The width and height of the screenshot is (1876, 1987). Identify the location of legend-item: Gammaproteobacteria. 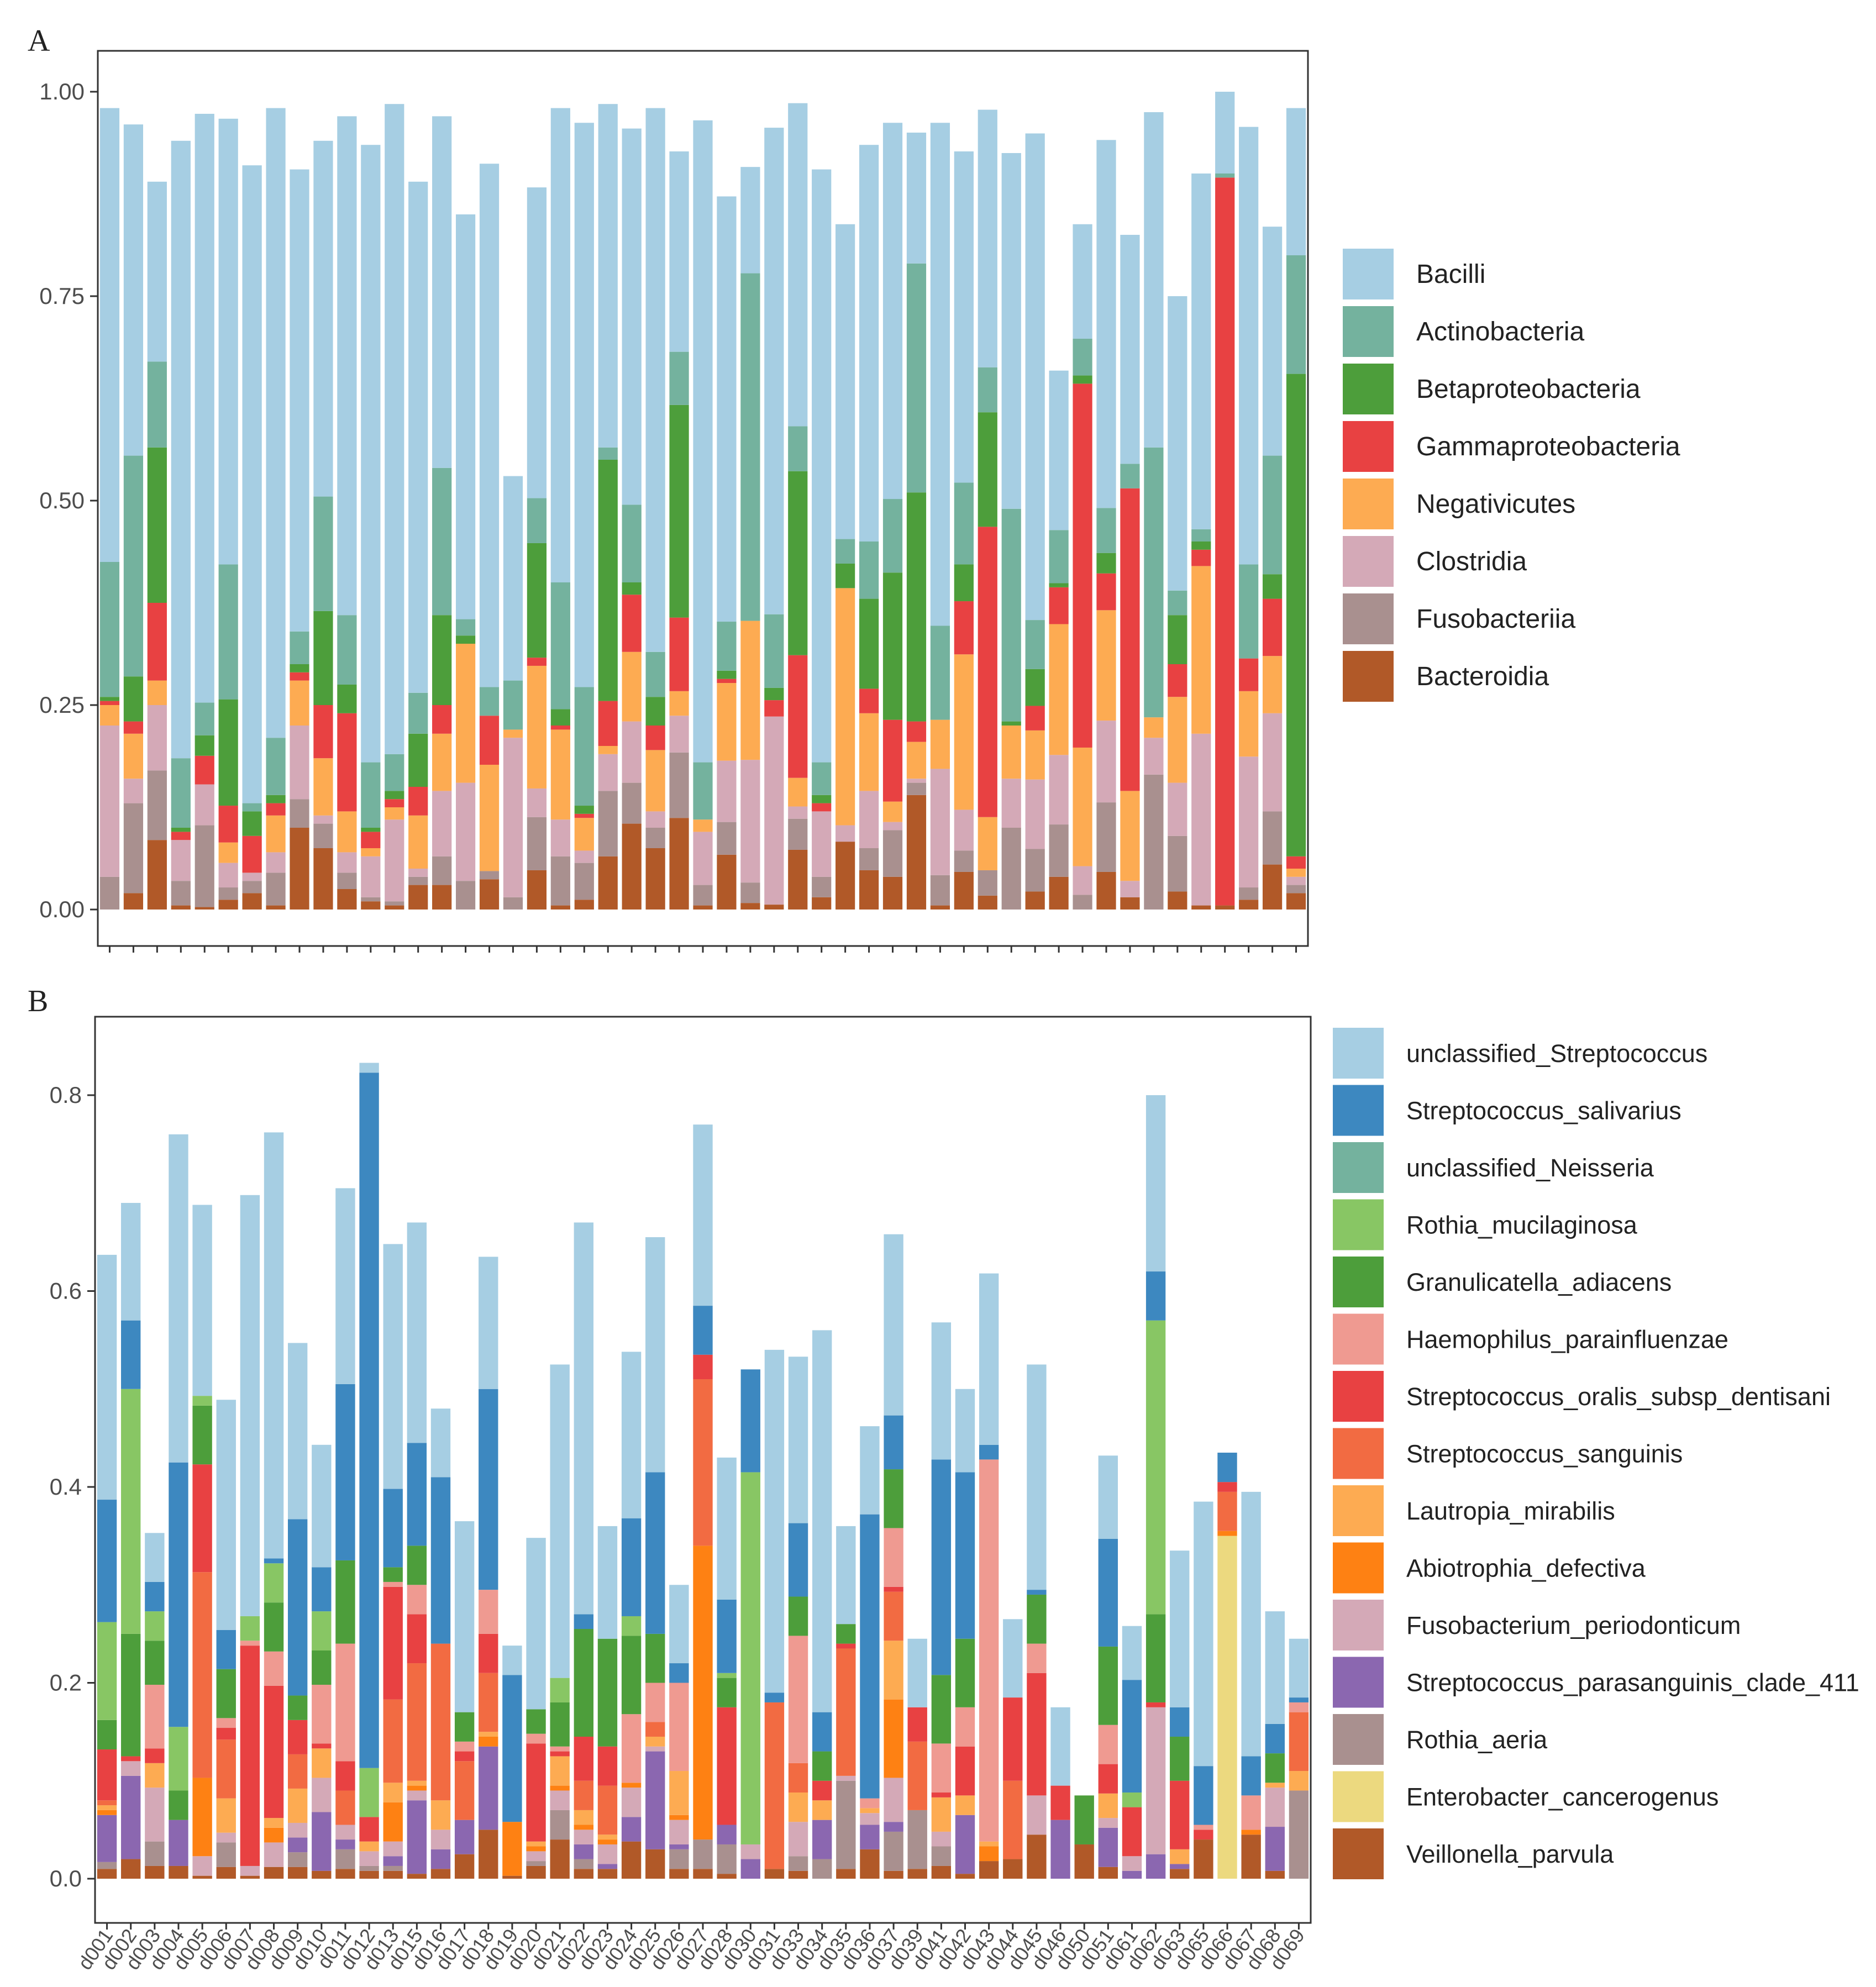
(1512, 446).